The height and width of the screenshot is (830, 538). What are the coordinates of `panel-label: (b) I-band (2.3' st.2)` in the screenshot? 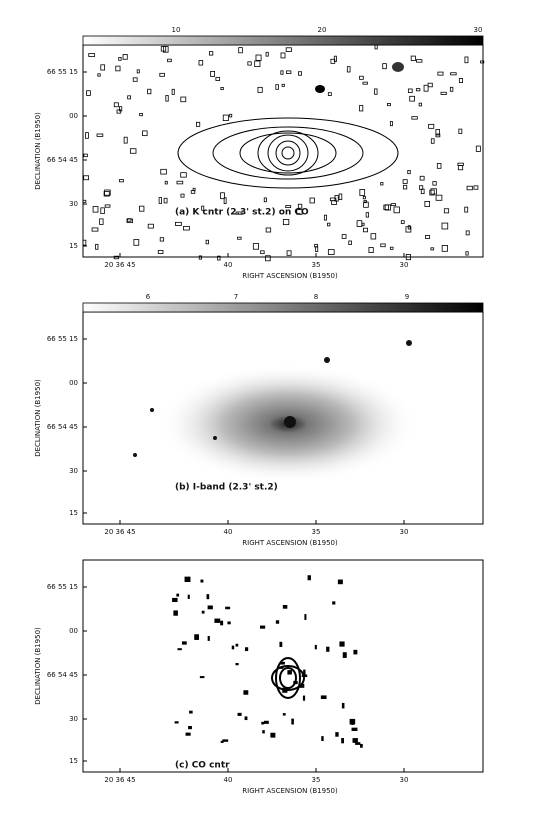 It's located at (226, 488).